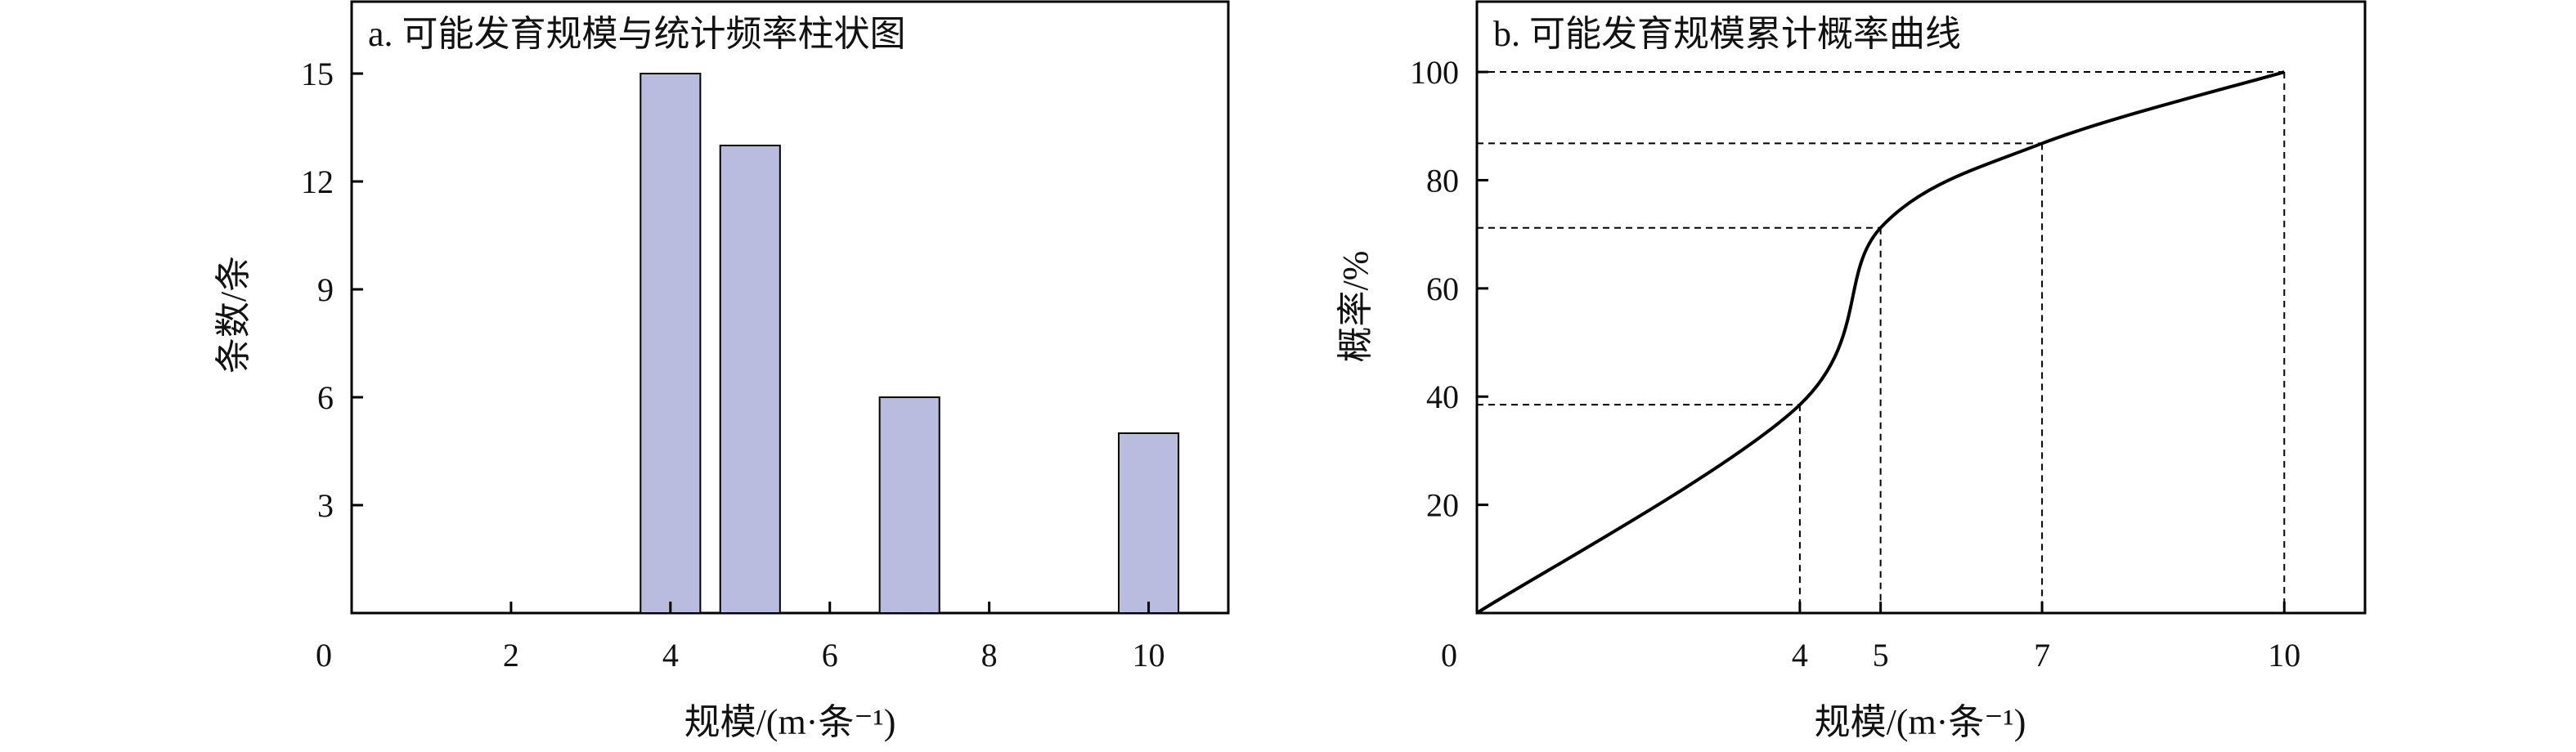 The width and height of the screenshot is (2576, 752). I want to click on panel-a-y-ticks: 3 6 9 12 15, so click(332, 290).